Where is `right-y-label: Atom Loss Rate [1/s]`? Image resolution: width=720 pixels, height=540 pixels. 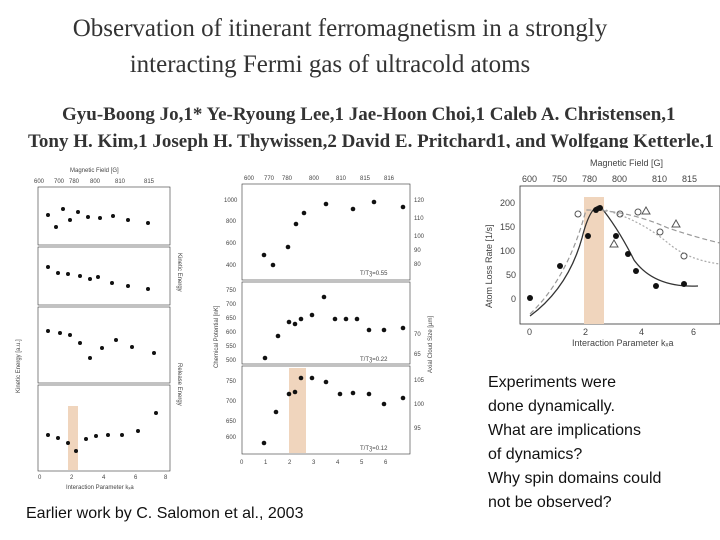 right-y-label: Atom Loss Rate [1/s] is located at coordinates (489, 266).